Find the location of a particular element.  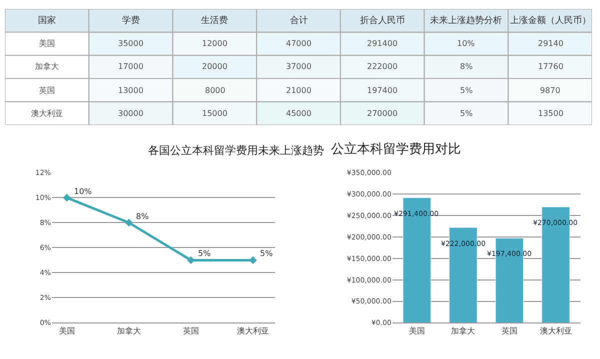

data-label: 270000 is located at coordinates (382, 113).